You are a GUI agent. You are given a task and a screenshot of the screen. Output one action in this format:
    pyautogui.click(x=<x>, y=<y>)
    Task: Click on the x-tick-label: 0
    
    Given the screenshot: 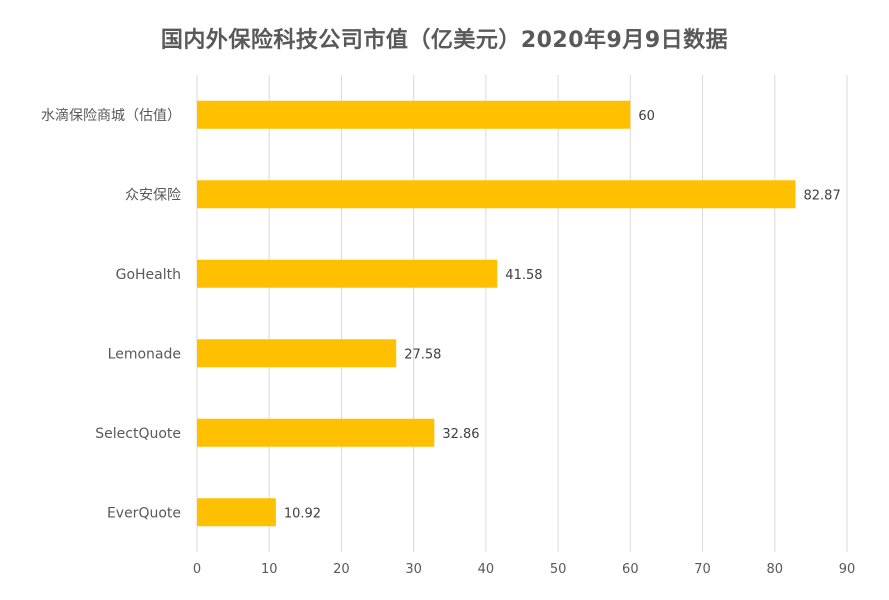 What is the action you would take?
    pyautogui.click(x=197, y=569)
    